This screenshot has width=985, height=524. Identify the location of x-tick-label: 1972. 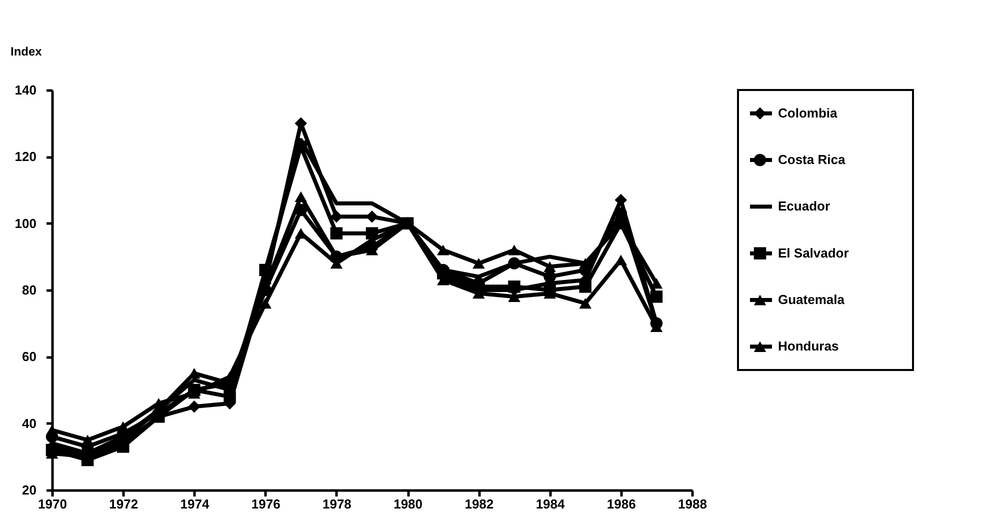
(123, 504).